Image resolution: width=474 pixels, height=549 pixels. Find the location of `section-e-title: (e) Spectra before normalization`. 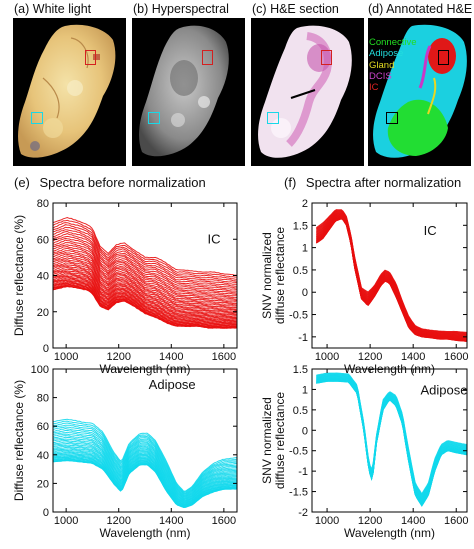

section-e-title: (e) Spectra before normalization is located at coordinates (110, 182).